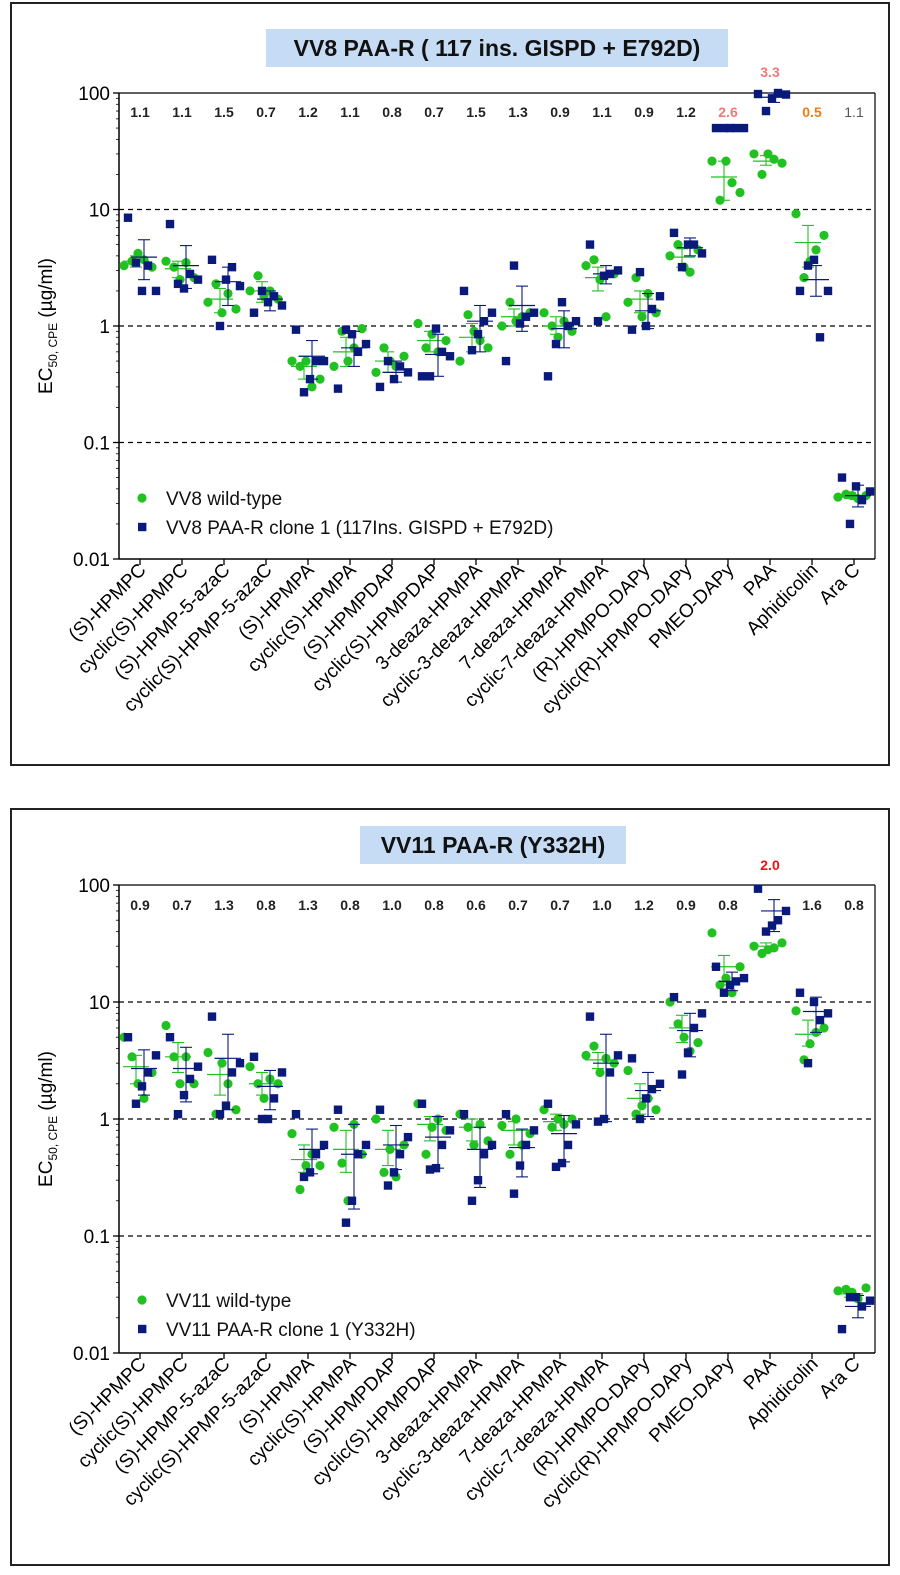 The width and height of the screenshot is (900, 1575). Describe the element at coordinates (224, 112) in the screenshot. I see `fold-change-label: 1.5` at that location.